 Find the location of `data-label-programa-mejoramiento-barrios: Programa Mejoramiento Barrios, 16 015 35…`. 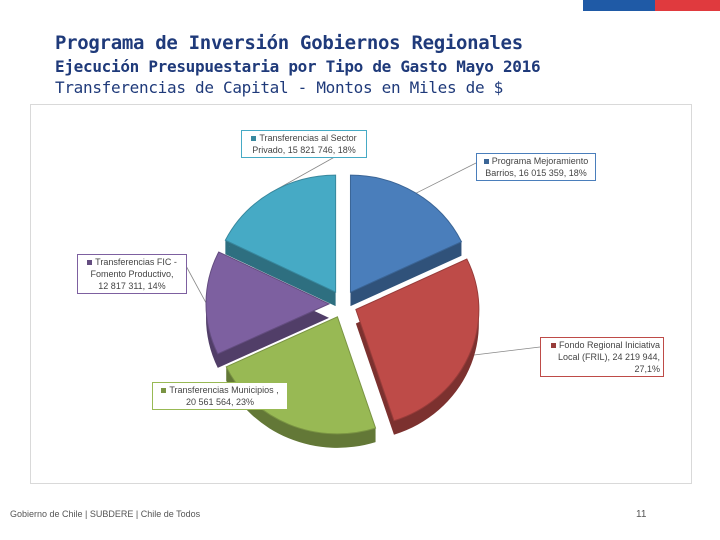

data-label-programa-mejoramiento-barrios: Programa Mejoramiento Barrios, 16 015 35… is located at coordinates (536, 167).